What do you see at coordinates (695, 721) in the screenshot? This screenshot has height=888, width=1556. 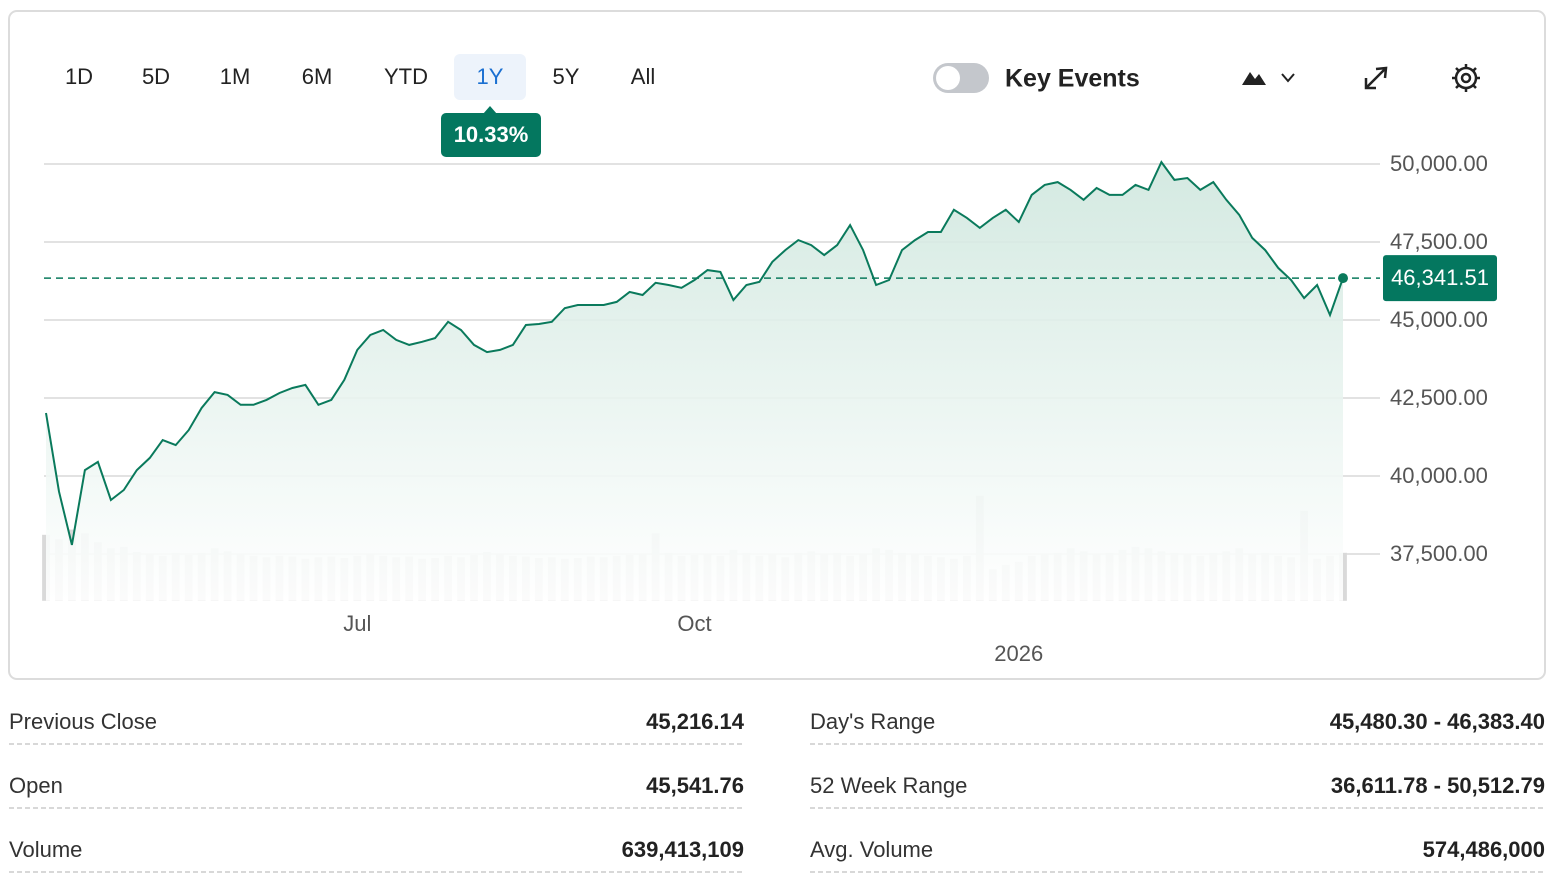 I see `stat-value: 45,216.14` at bounding box center [695, 721].